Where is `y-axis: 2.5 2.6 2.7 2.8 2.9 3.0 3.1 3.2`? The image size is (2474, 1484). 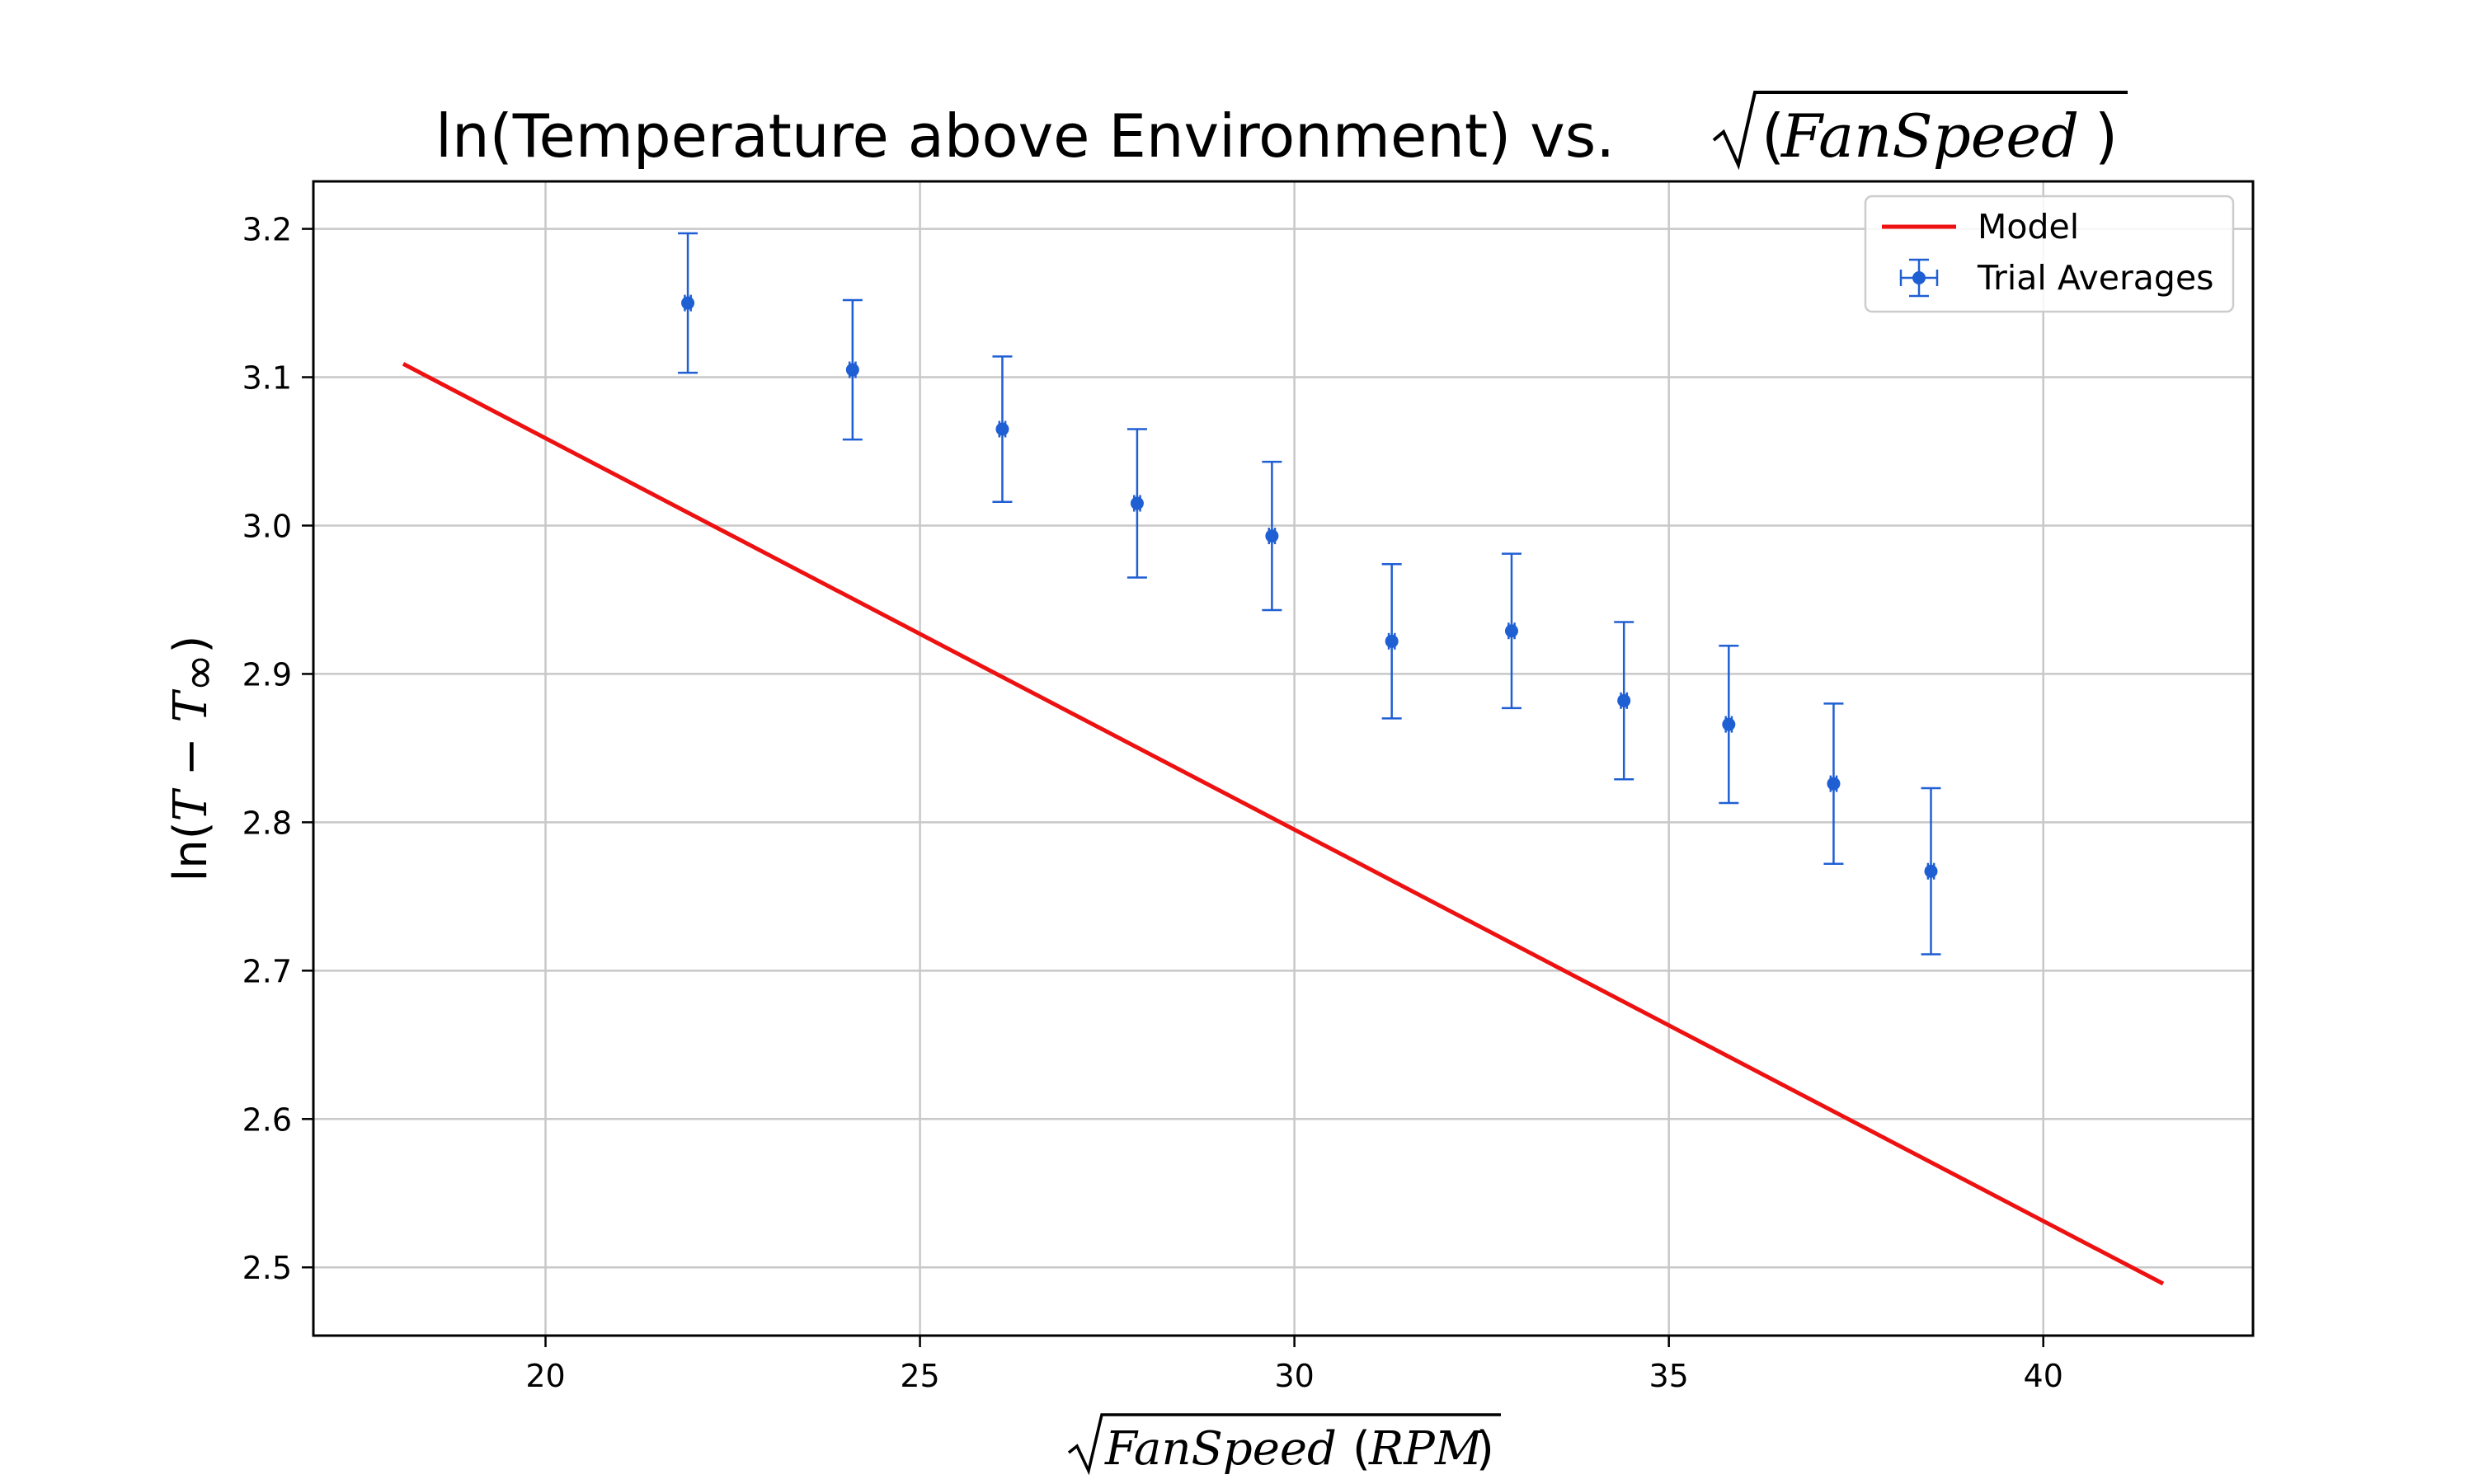 y-axis: 2.5 2.6 2.7 2.8 2.9 3.0 3.1 3.2 is located at coordinates (277, 749).